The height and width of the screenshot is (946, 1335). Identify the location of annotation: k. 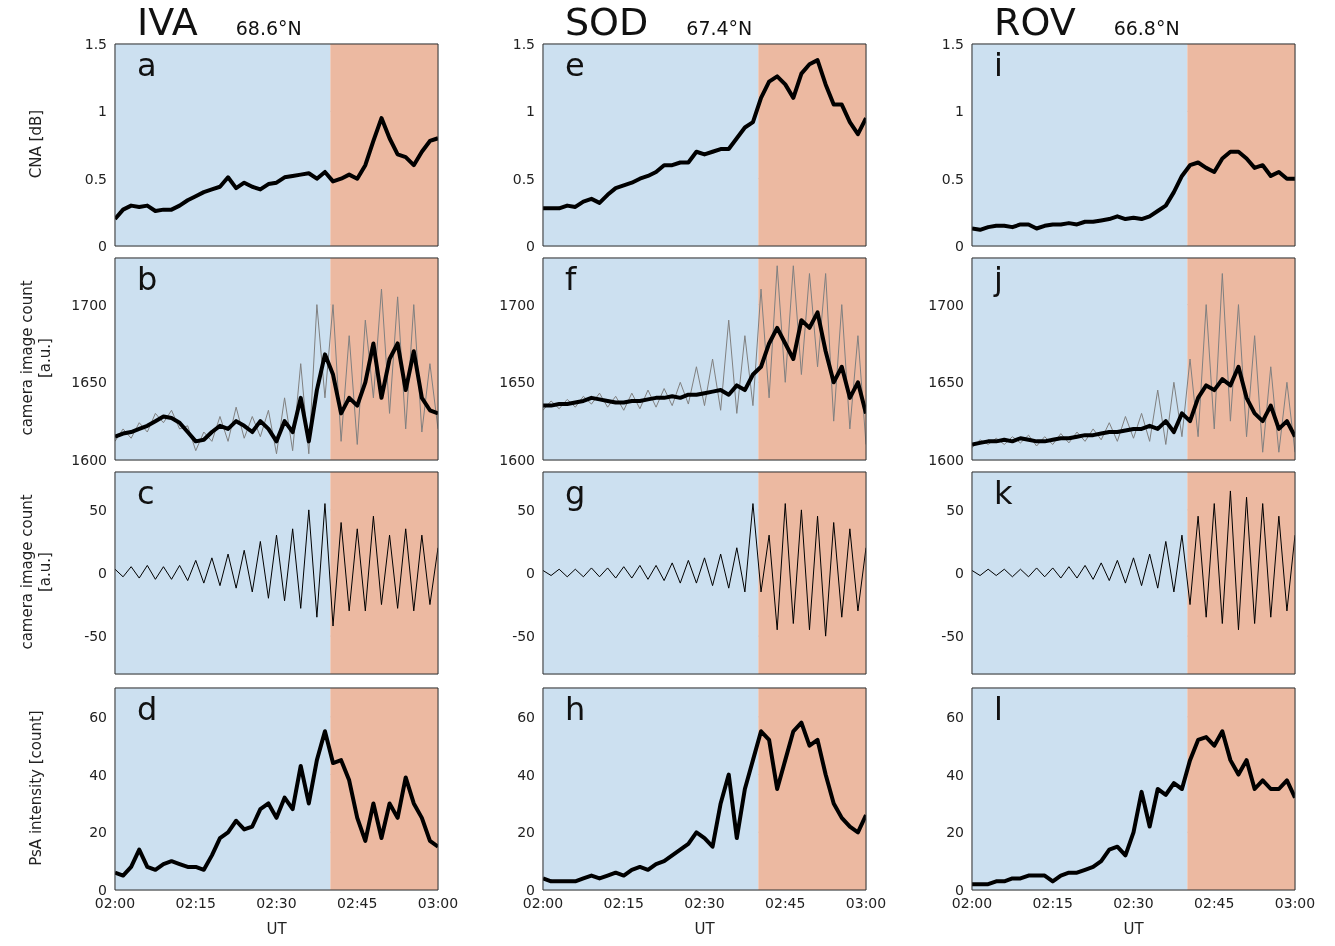
(1003, 493).